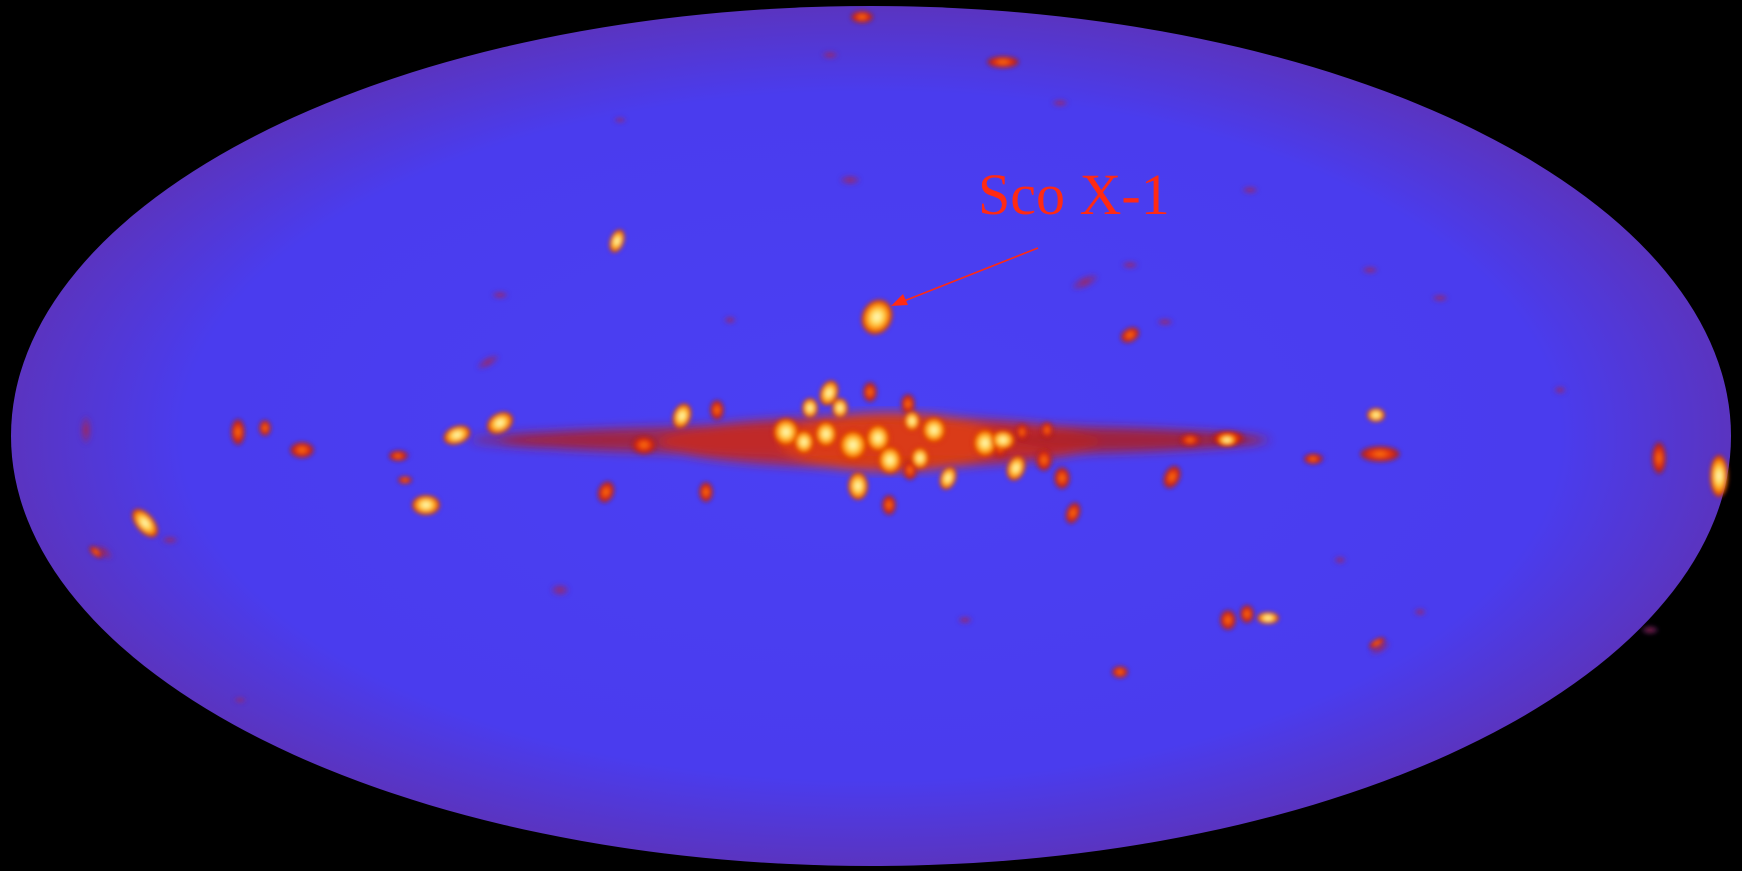  I want to click on sco-x1-label: Sco X-1, so click(1074, 194).